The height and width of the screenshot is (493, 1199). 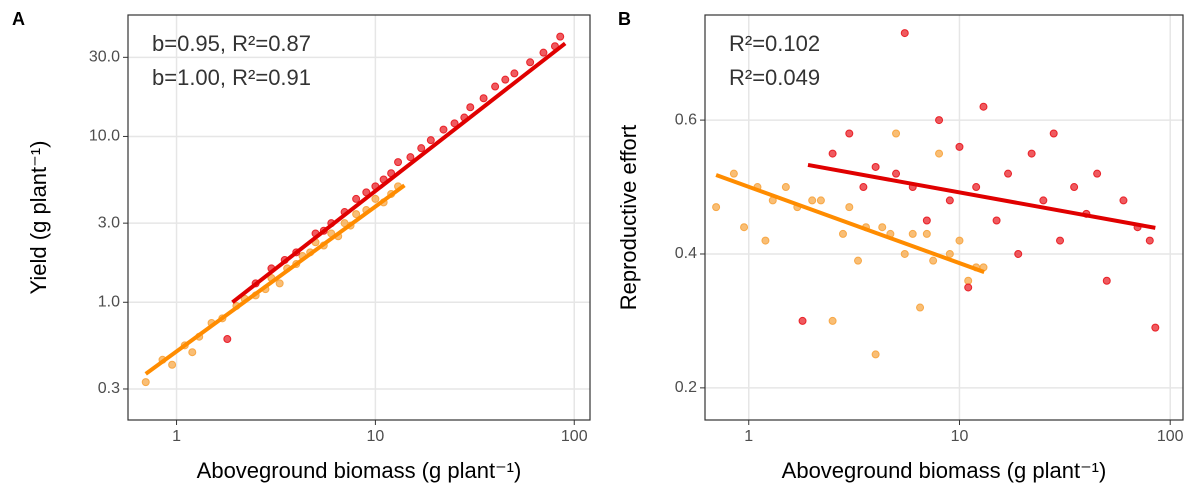 What do you see at coordinates (18, 19) in the screenshot?
I see `panel-label: A` at bounding box center [18, 19].